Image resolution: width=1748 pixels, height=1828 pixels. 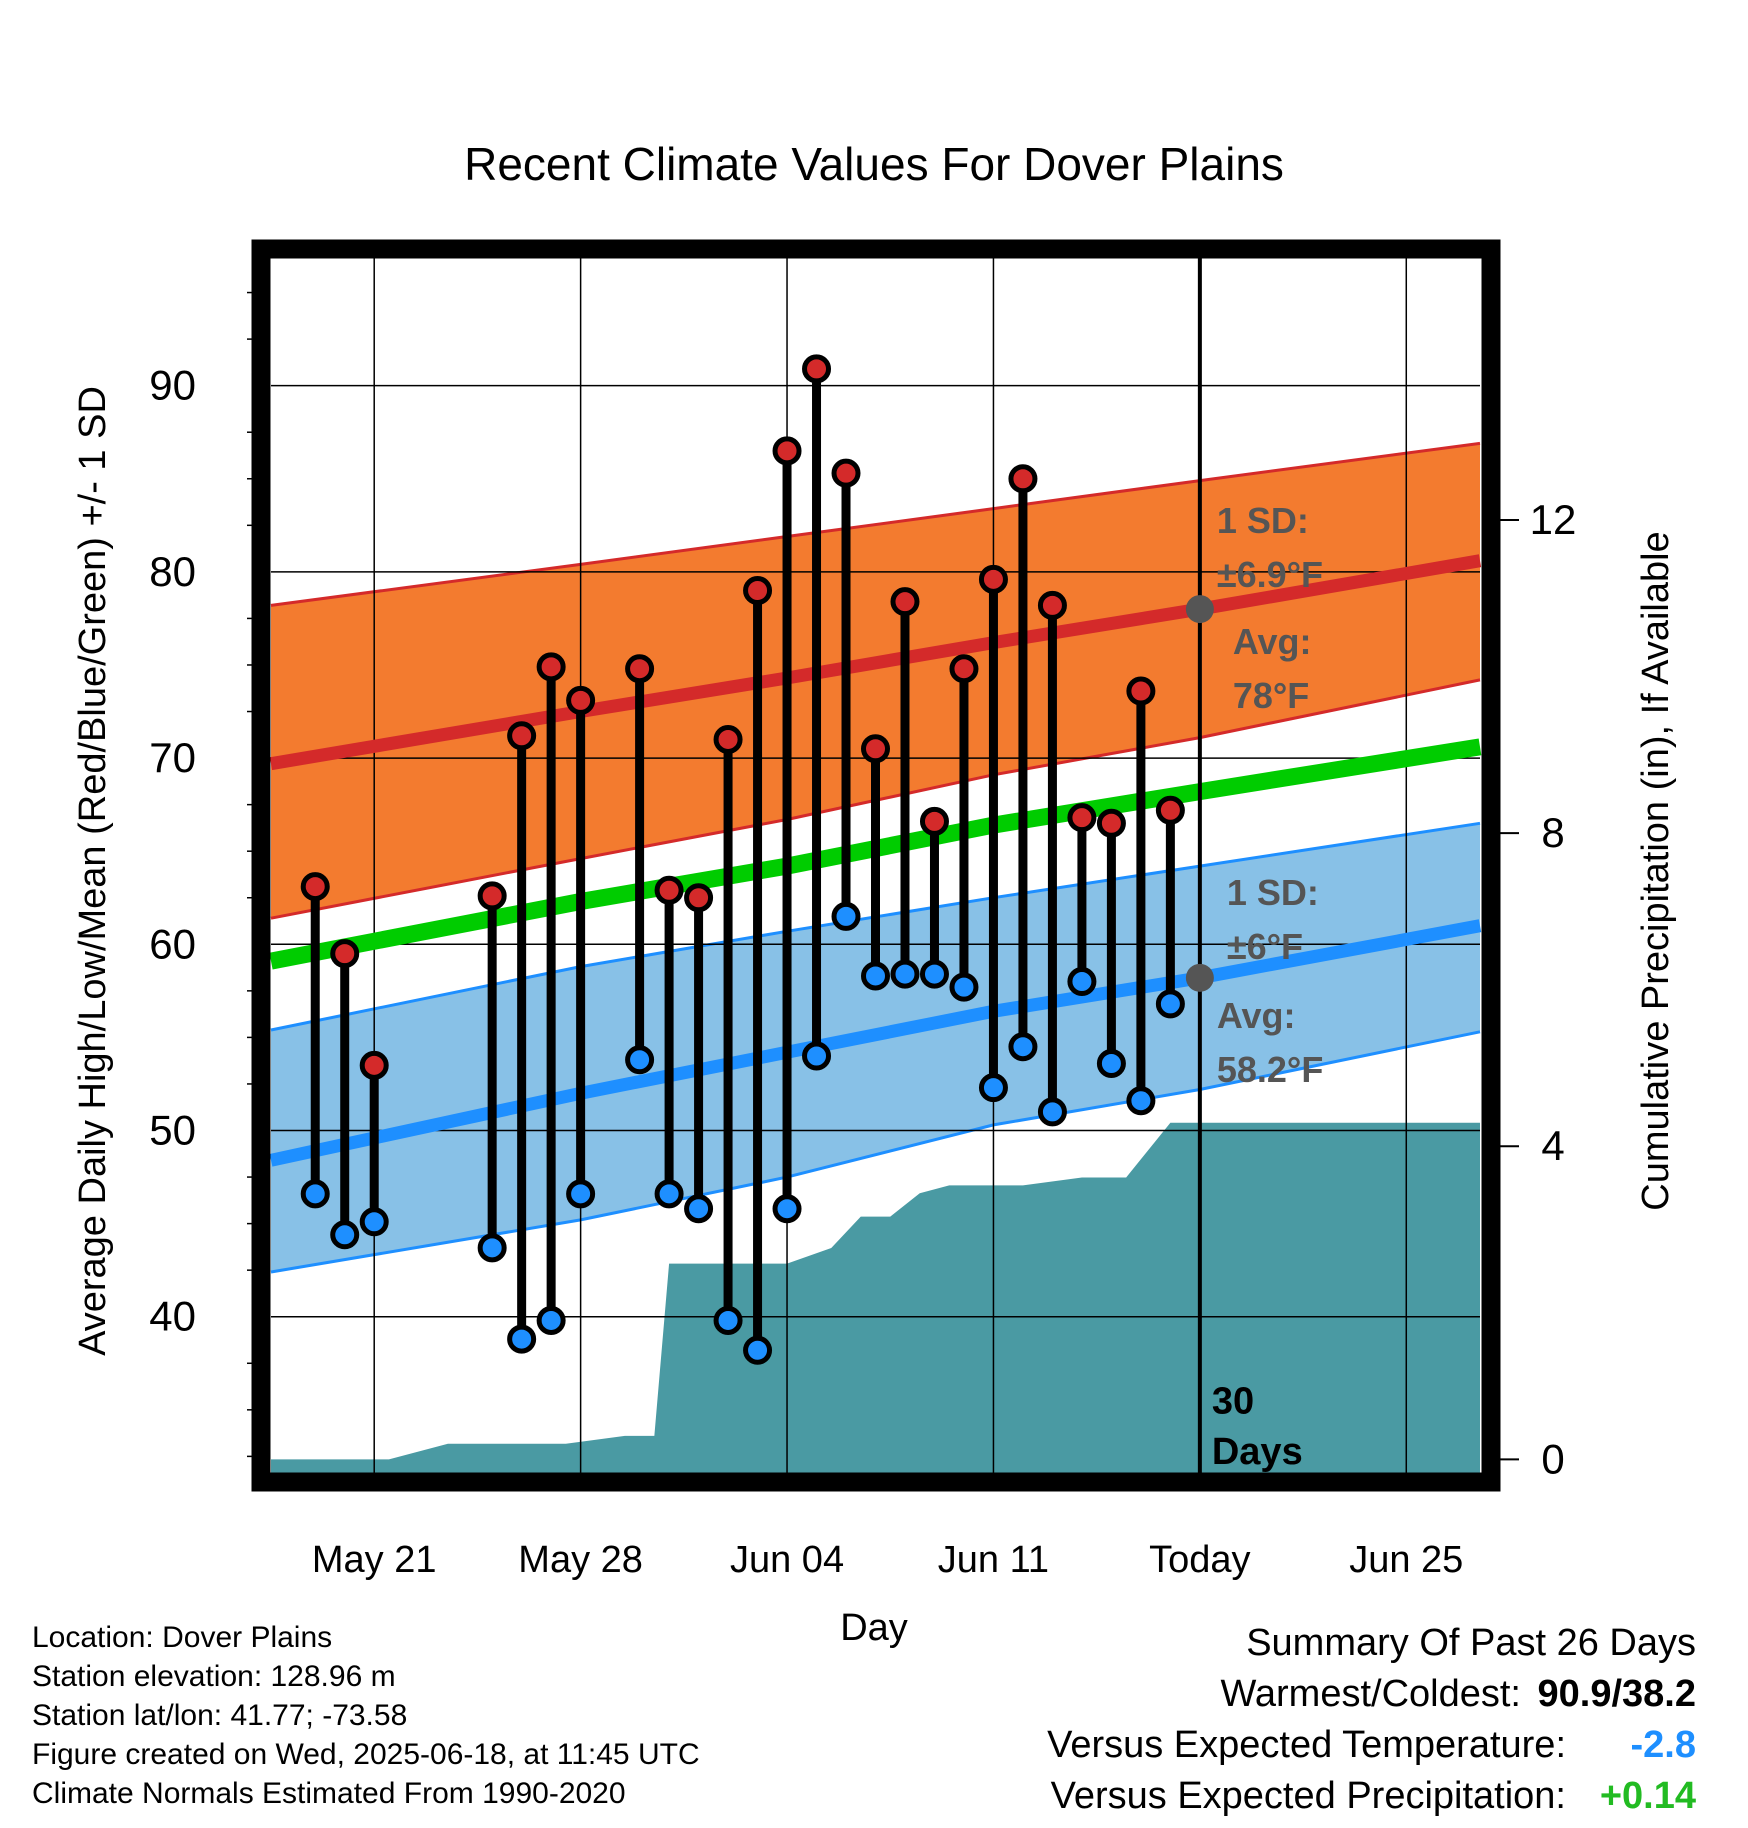 What do you see at coordinates (1406, 1560) in the screenshot?
I see `x-tick-label: Jun 25` at bounding box center [1406, 1560].